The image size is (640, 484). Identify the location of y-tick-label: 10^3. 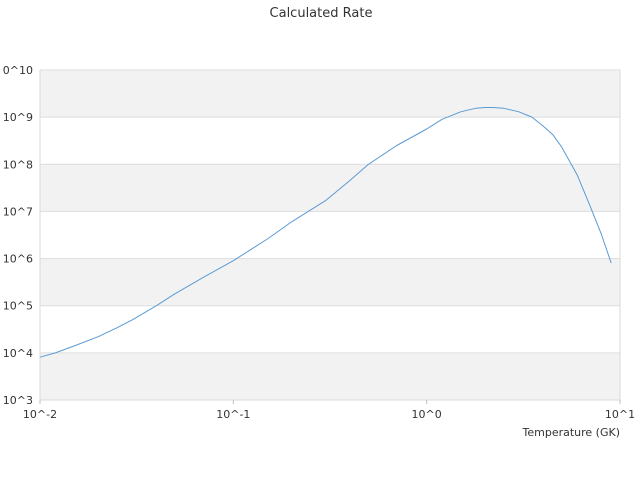
(18, 400).